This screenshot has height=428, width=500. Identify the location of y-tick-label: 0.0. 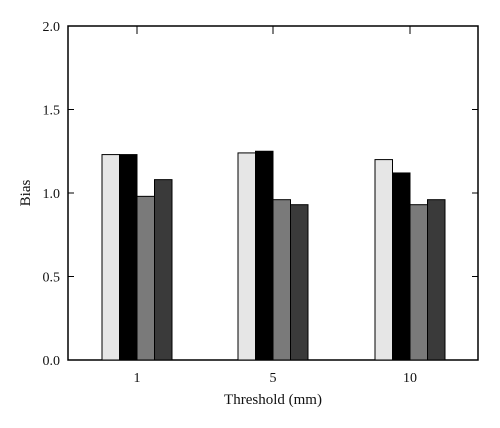
(52, 361).